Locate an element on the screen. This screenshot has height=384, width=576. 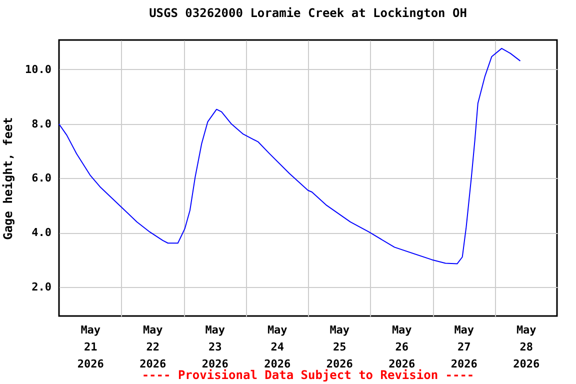
x-tick-label: May 28 2026 is located at coordinates (526, 347).